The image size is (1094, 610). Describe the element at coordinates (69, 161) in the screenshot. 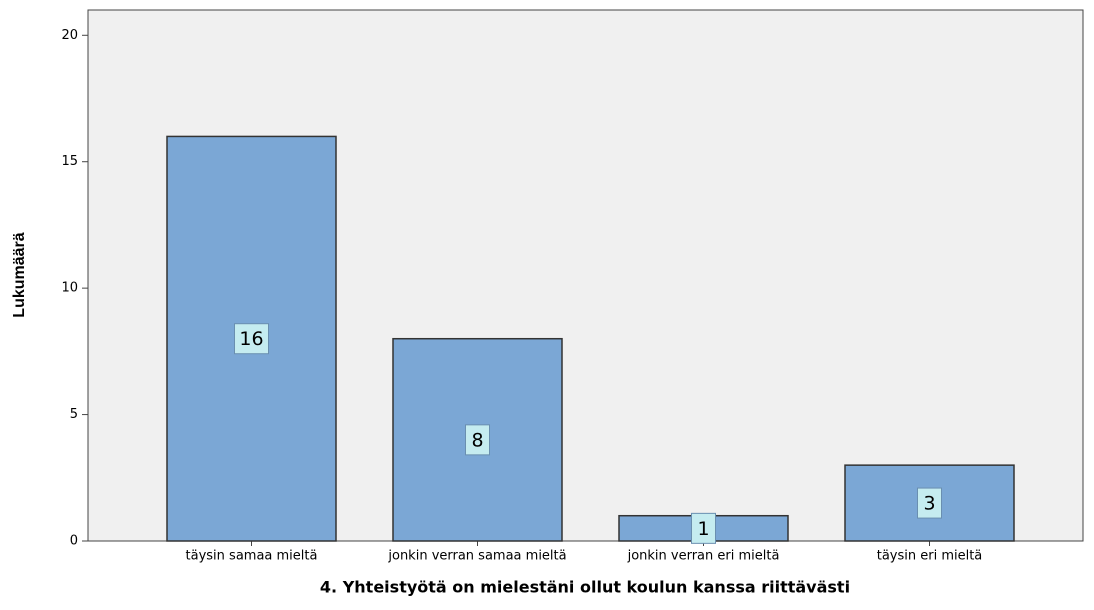

I see `y-tick-label: 15` at that location.